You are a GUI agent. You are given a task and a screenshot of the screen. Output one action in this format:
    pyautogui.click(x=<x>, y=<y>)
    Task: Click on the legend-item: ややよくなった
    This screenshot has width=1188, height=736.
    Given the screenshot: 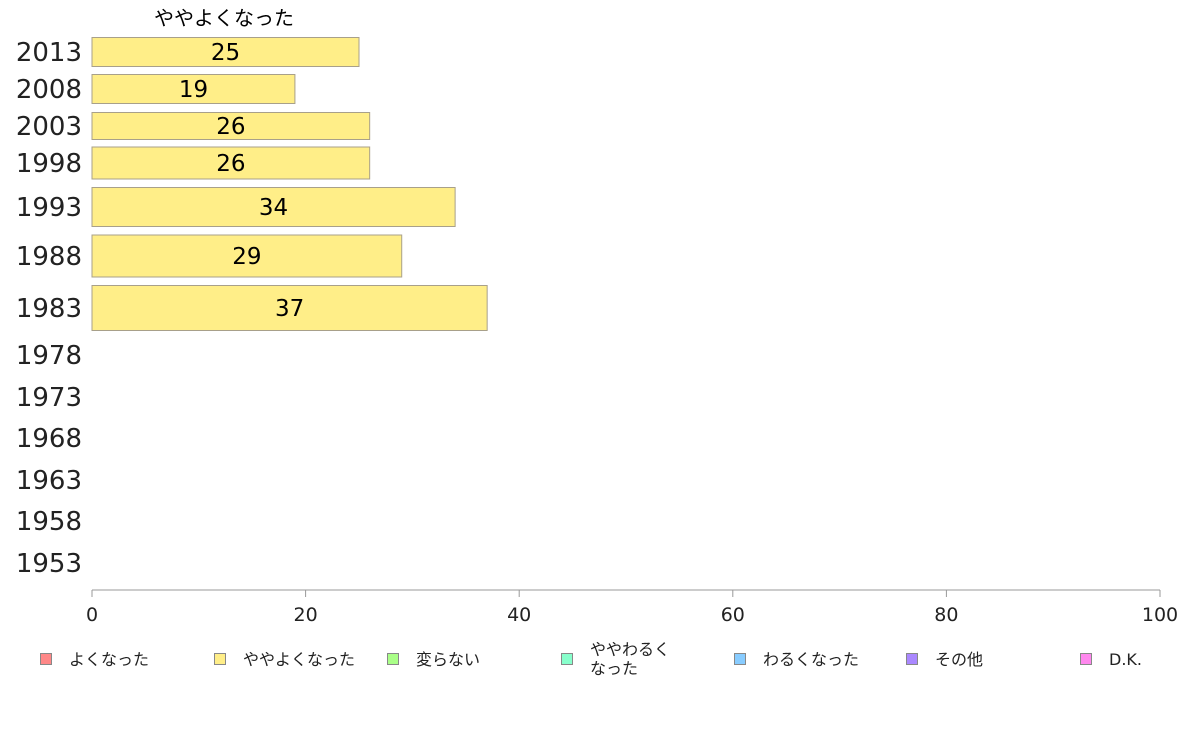 What is the action you would take?
    pyautogui.click(x=284, y=653)
    